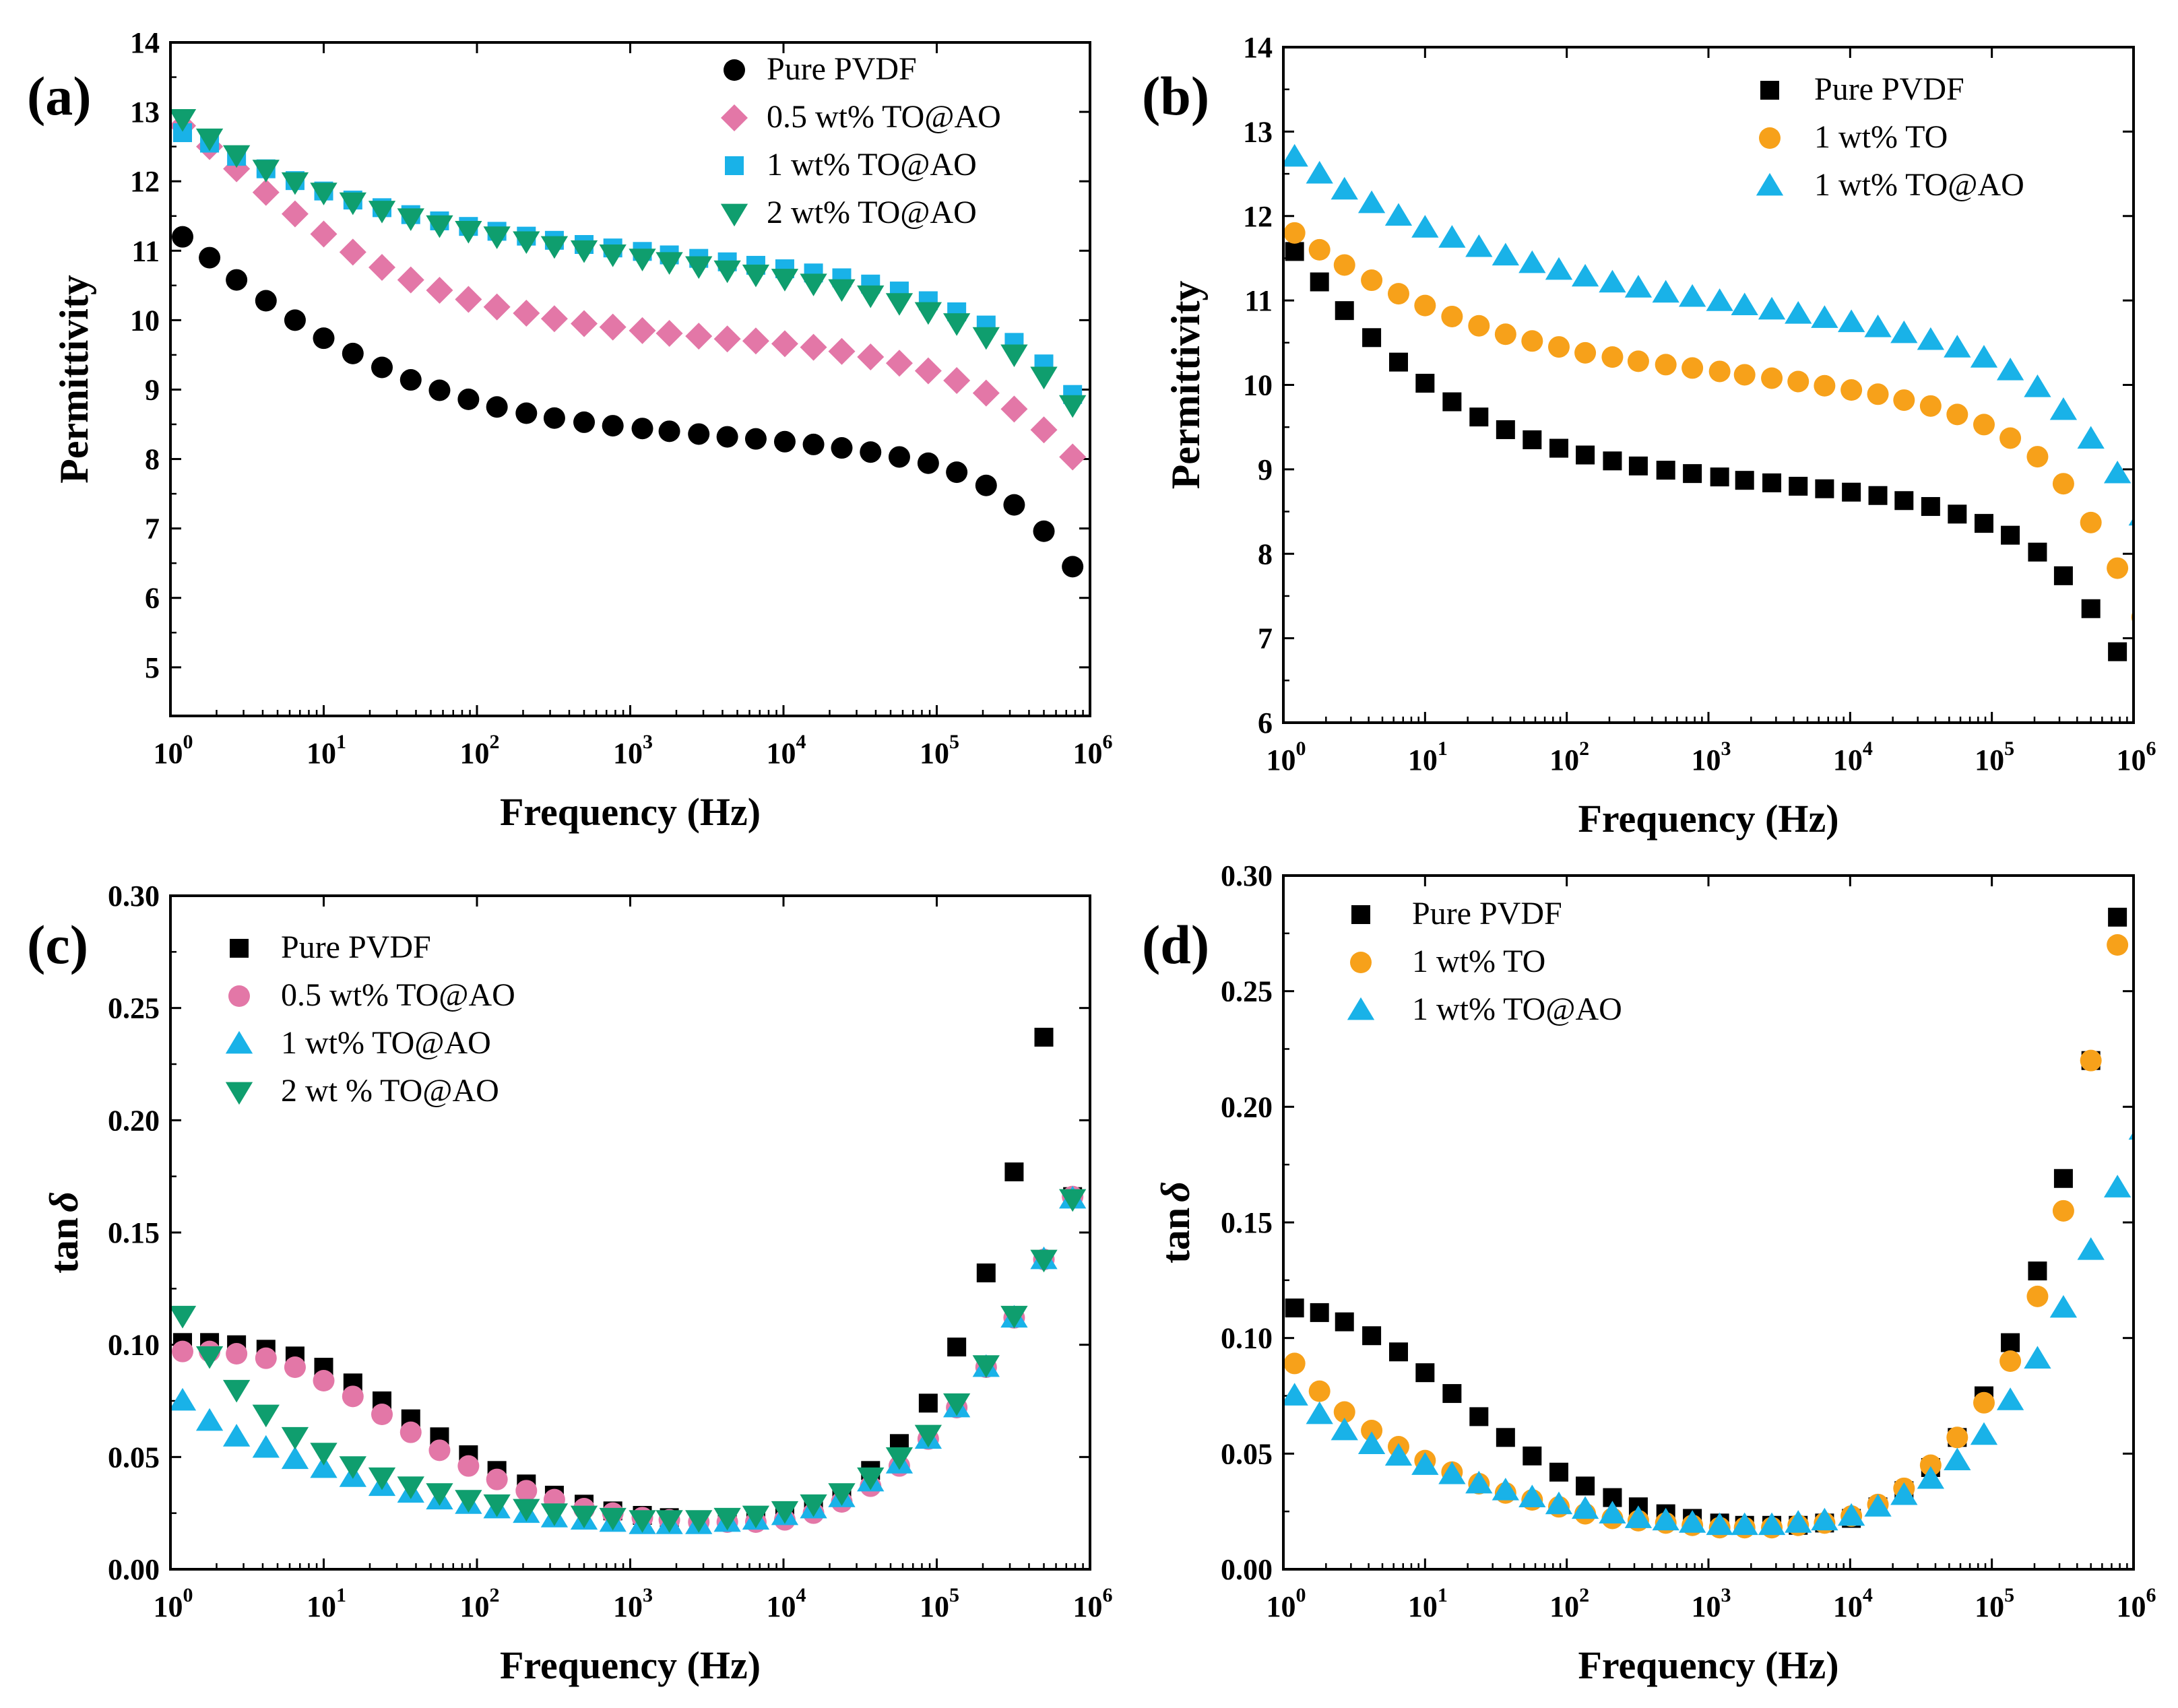 The width and height of the screenshot is (2178, 1708). I want to click on x-tick-label: 10¹, so click(1428, 757).